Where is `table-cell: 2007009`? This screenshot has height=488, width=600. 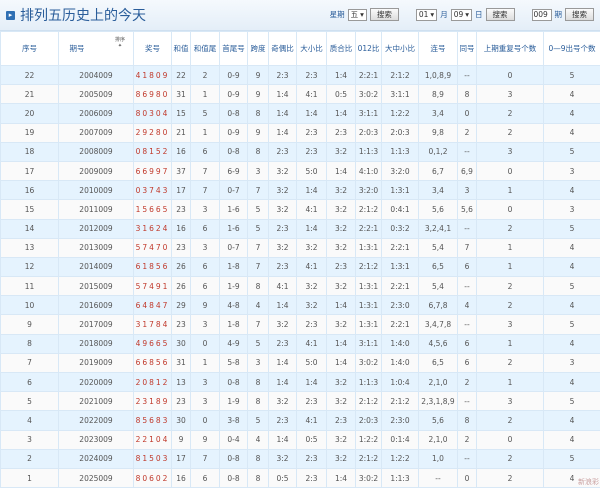
table-cell: 2007009 is located at coordinates (96, 132).